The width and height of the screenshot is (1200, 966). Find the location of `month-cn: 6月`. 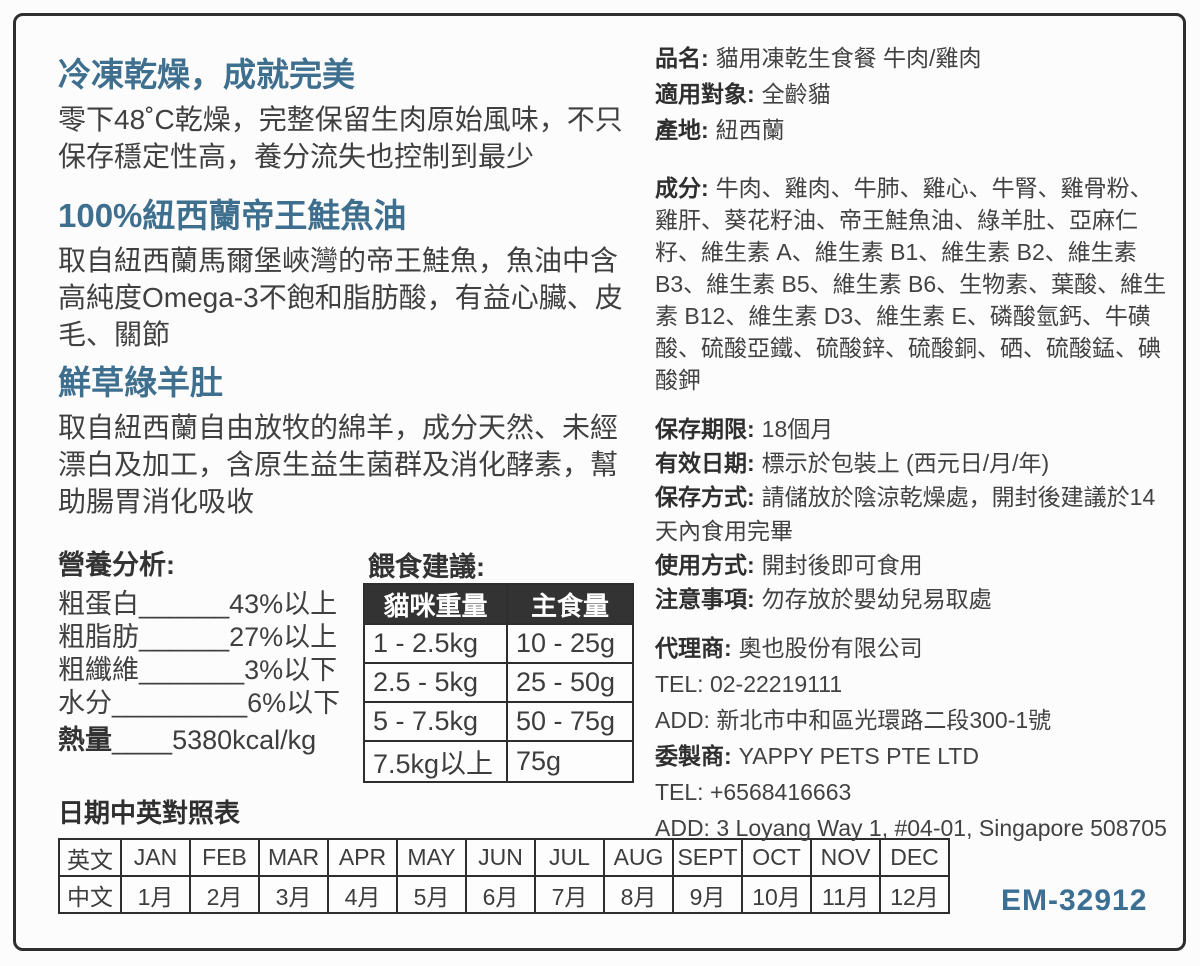

month-cn: 6月 is located at coordinates (500, 894).